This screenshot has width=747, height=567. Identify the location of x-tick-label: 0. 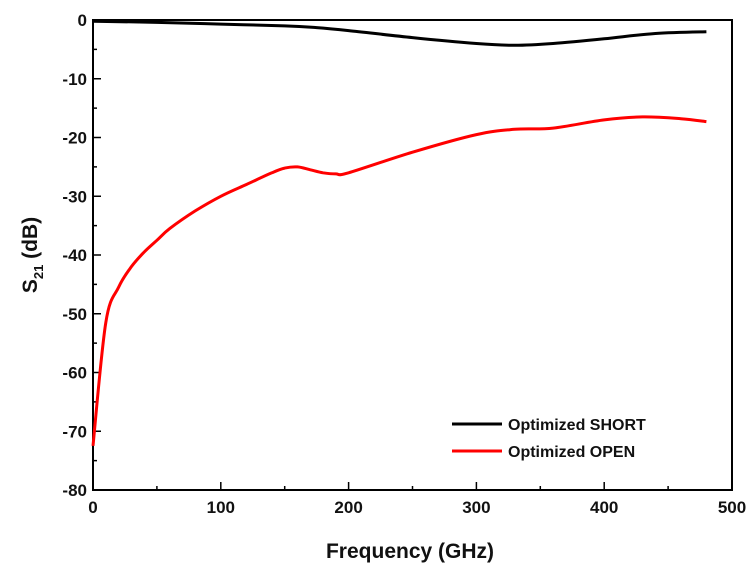
(92, 507).